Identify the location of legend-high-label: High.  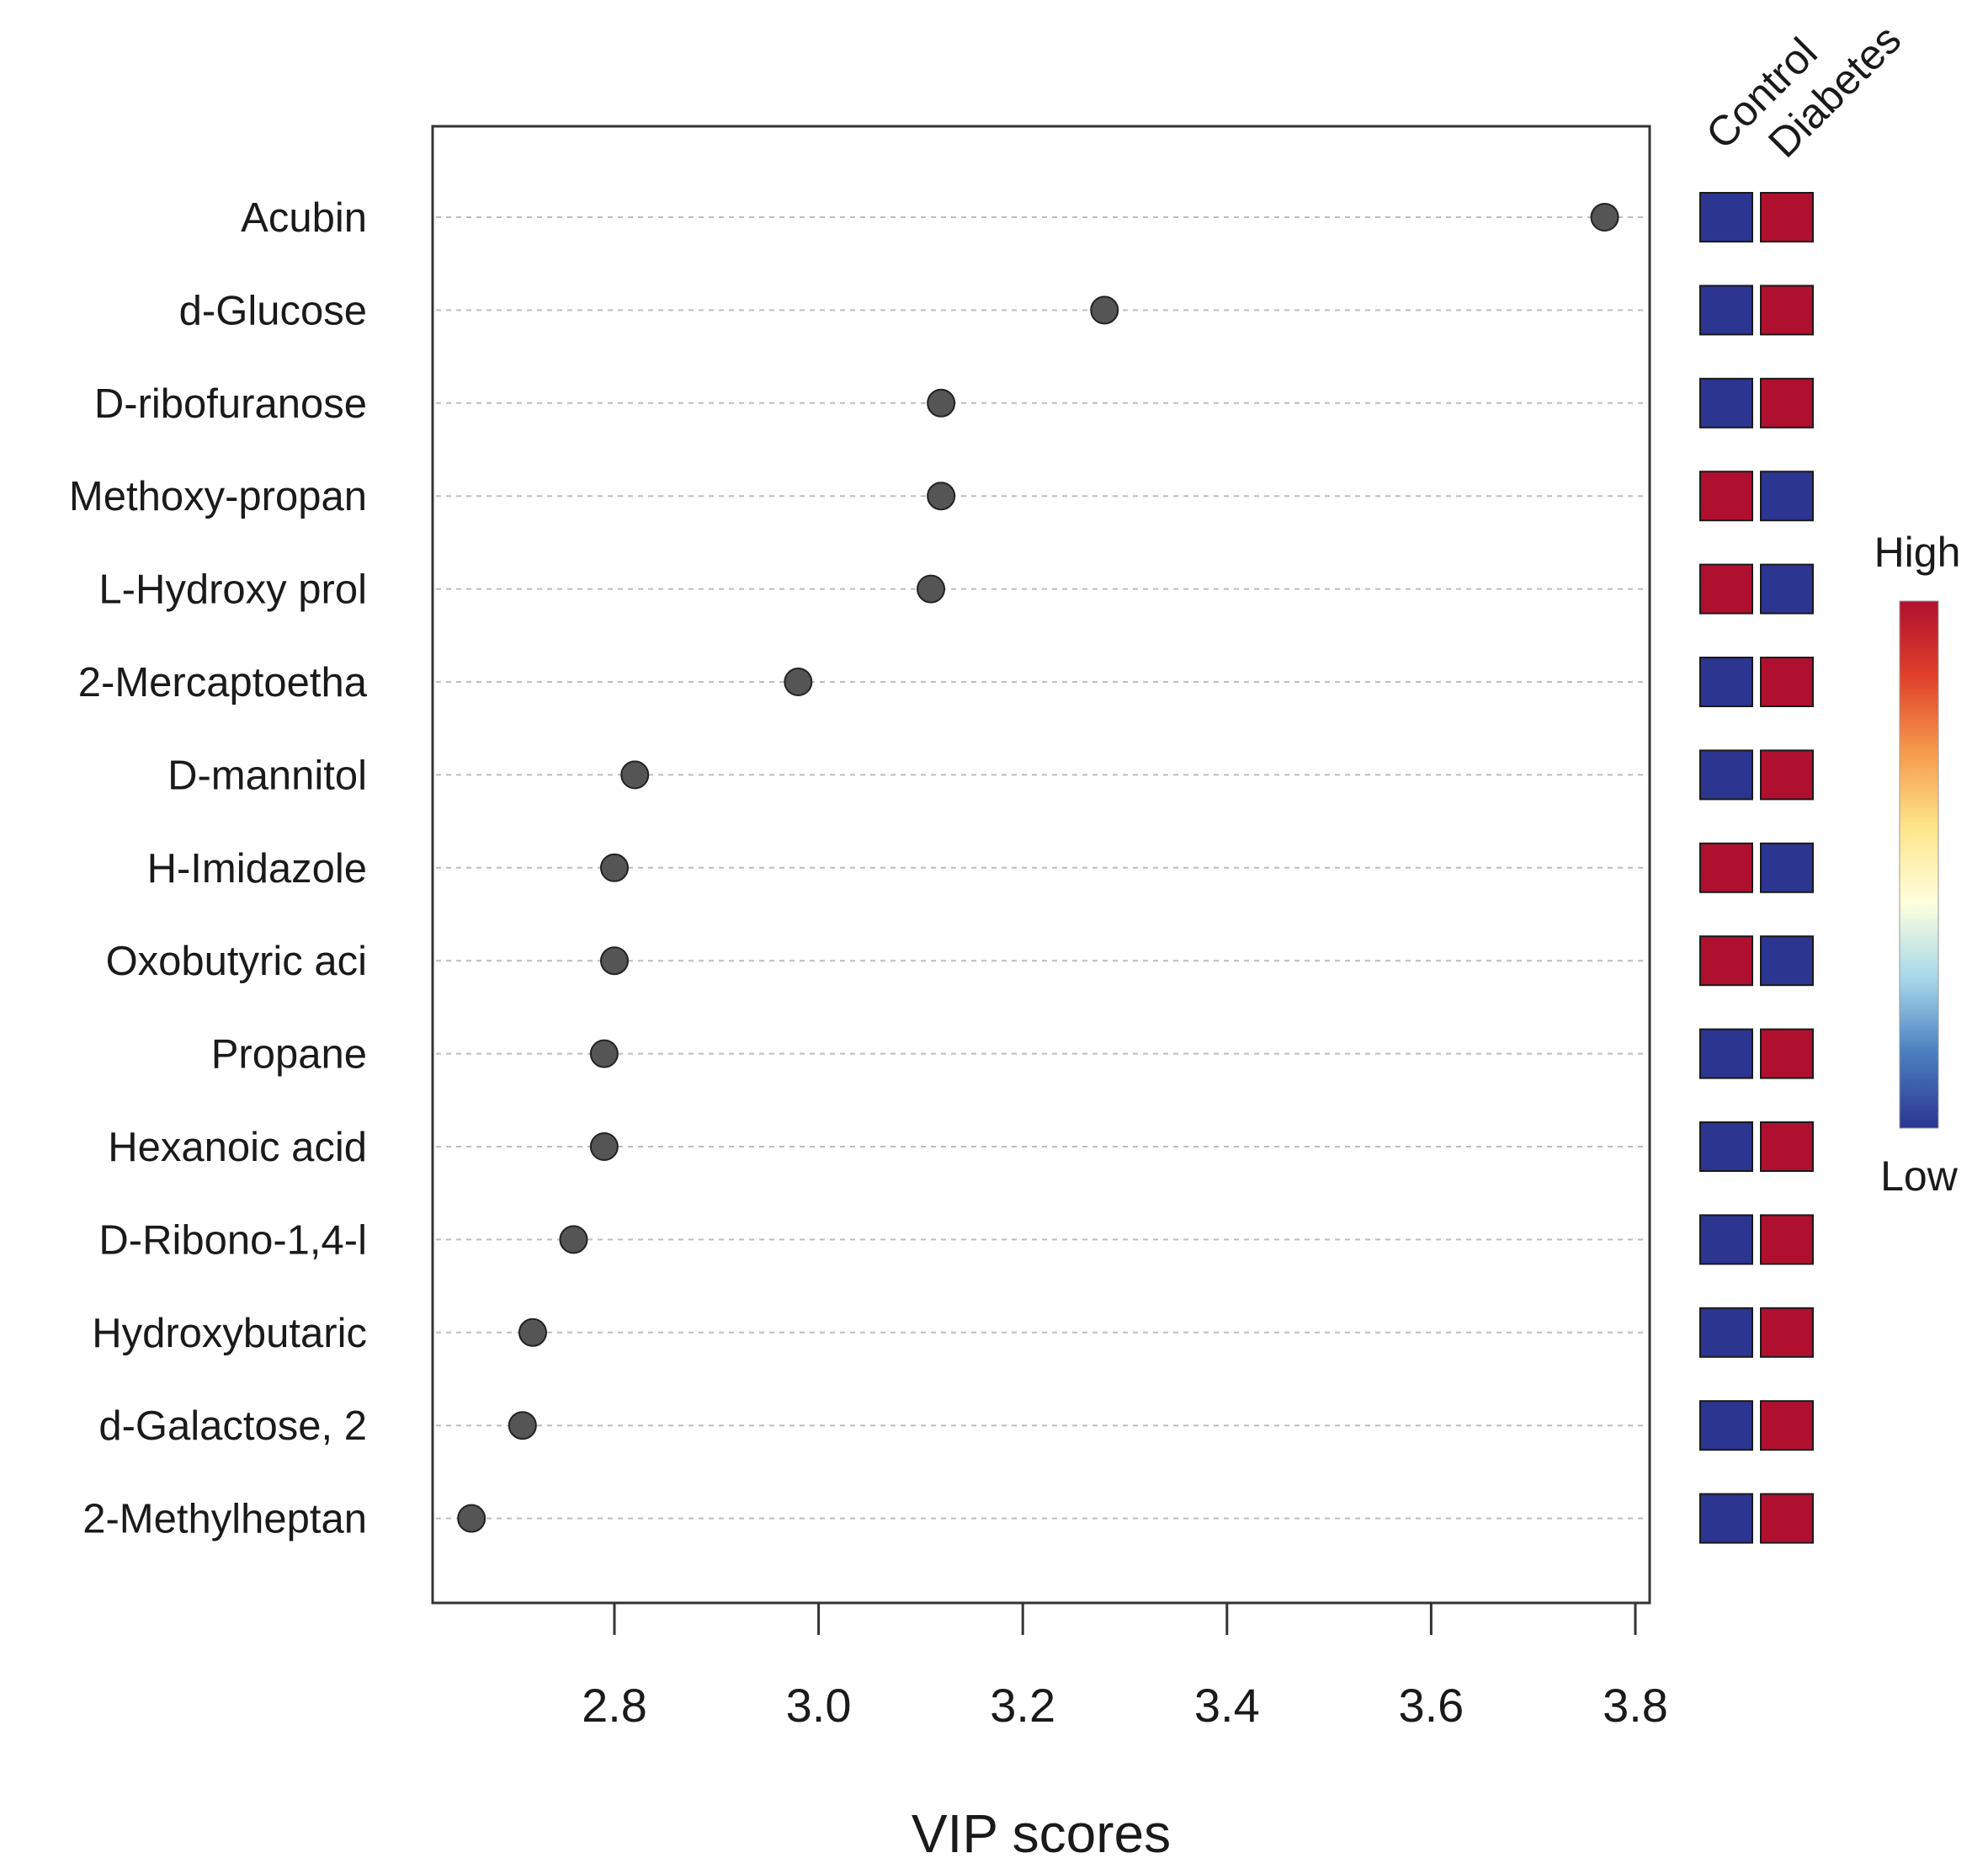
(1917, 553).